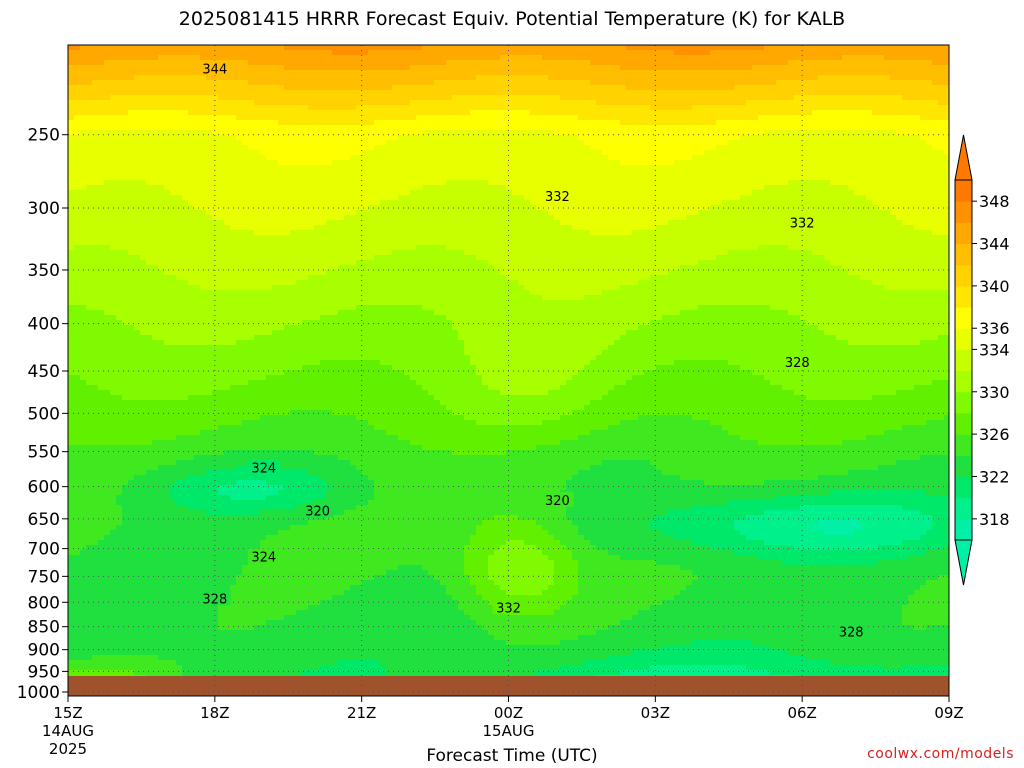  What do you see at coordinates (44, 520) in the screenshot?
I see `y-tick-label: 650` at bounding box center [44, 520].